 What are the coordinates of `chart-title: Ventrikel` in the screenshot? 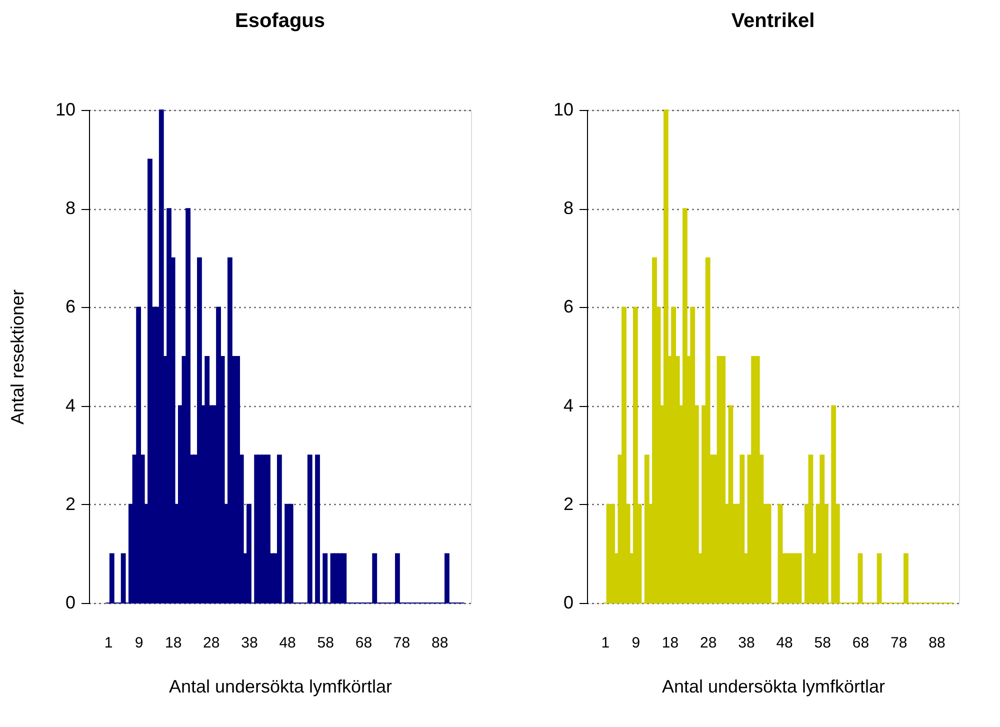 It's located at (773, 21).